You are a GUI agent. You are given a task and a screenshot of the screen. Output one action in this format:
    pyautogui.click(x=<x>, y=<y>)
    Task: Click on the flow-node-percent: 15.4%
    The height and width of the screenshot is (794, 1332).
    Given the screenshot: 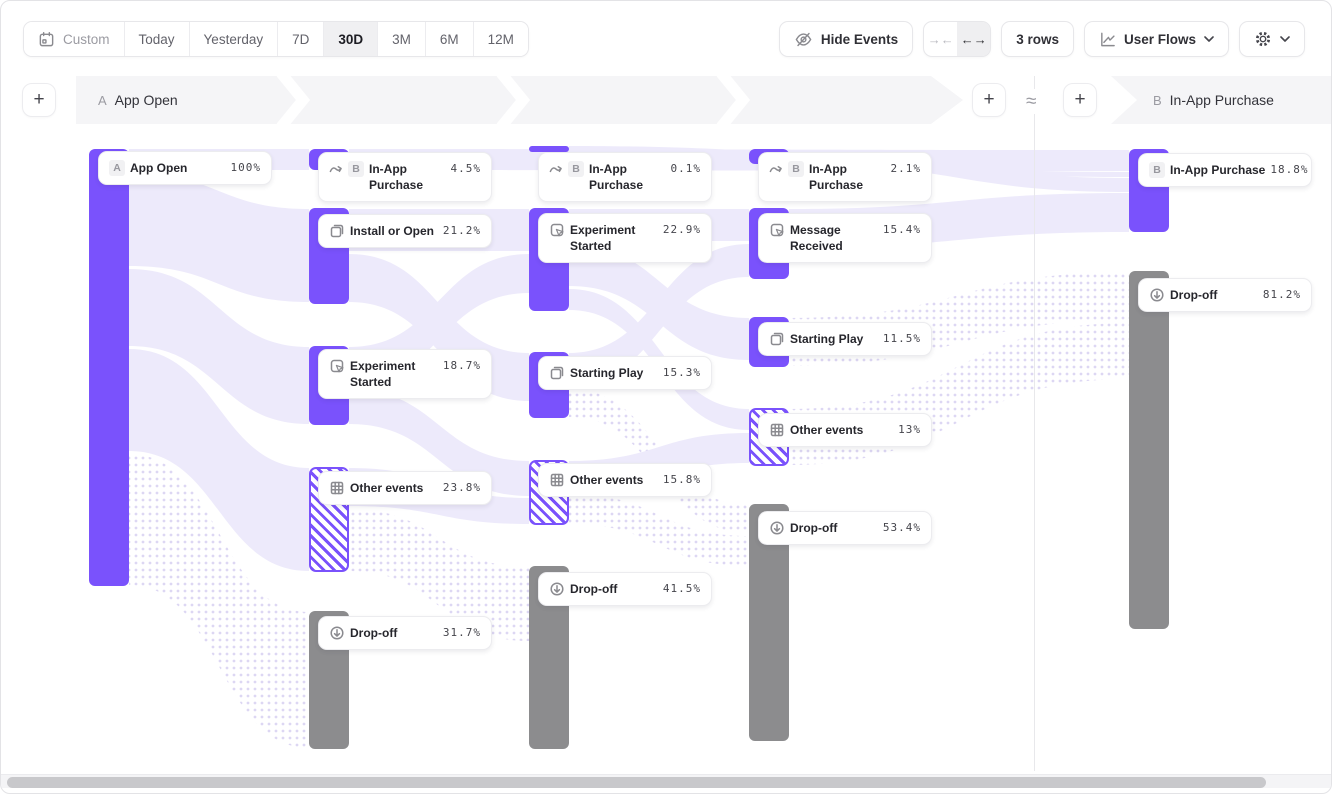 What is the action you would take?
    pyautogui.click(x=901, y=229)
    